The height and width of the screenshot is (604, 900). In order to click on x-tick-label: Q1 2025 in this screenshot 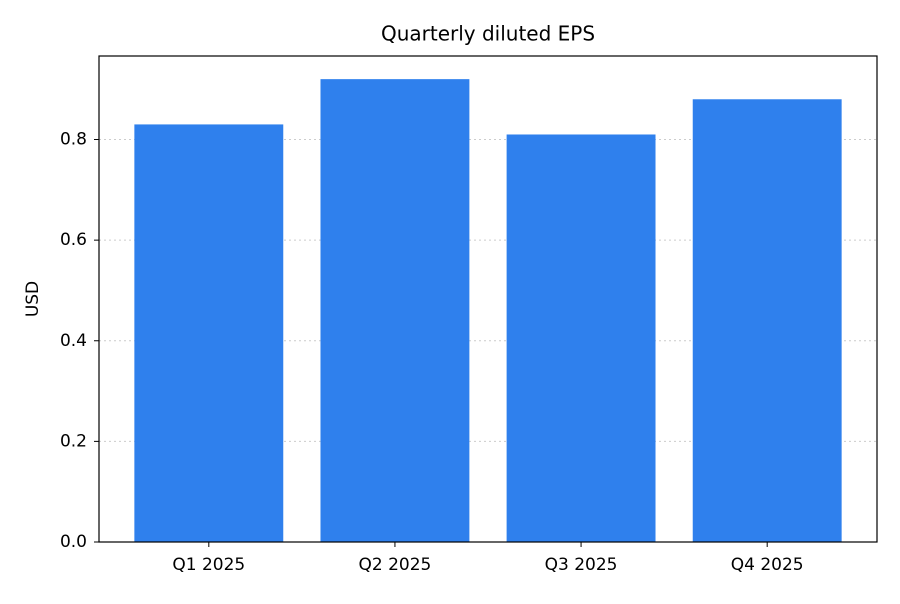, I will do `click(208, 565)`.